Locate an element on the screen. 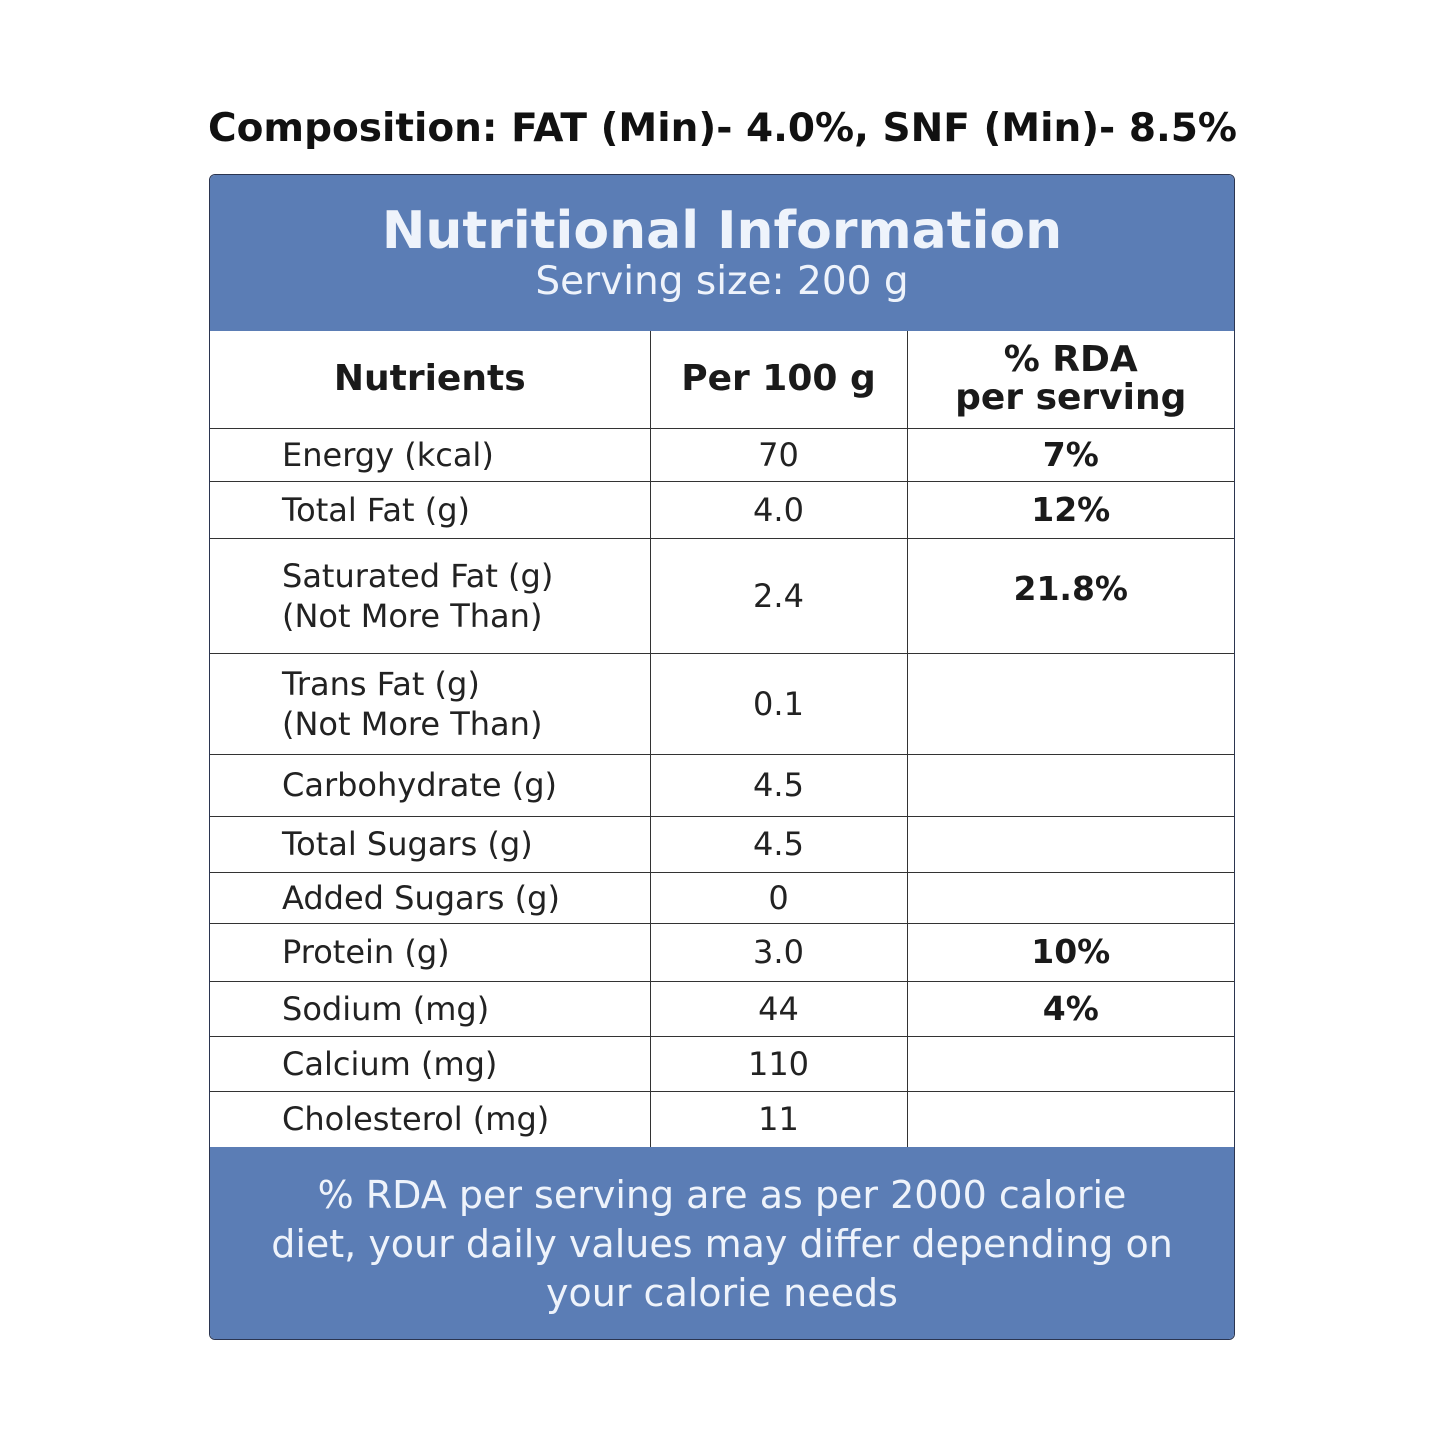 This screenshot has width=1445, height=1445. rda-value: 21.8% is located at coordinates (1070, 595).